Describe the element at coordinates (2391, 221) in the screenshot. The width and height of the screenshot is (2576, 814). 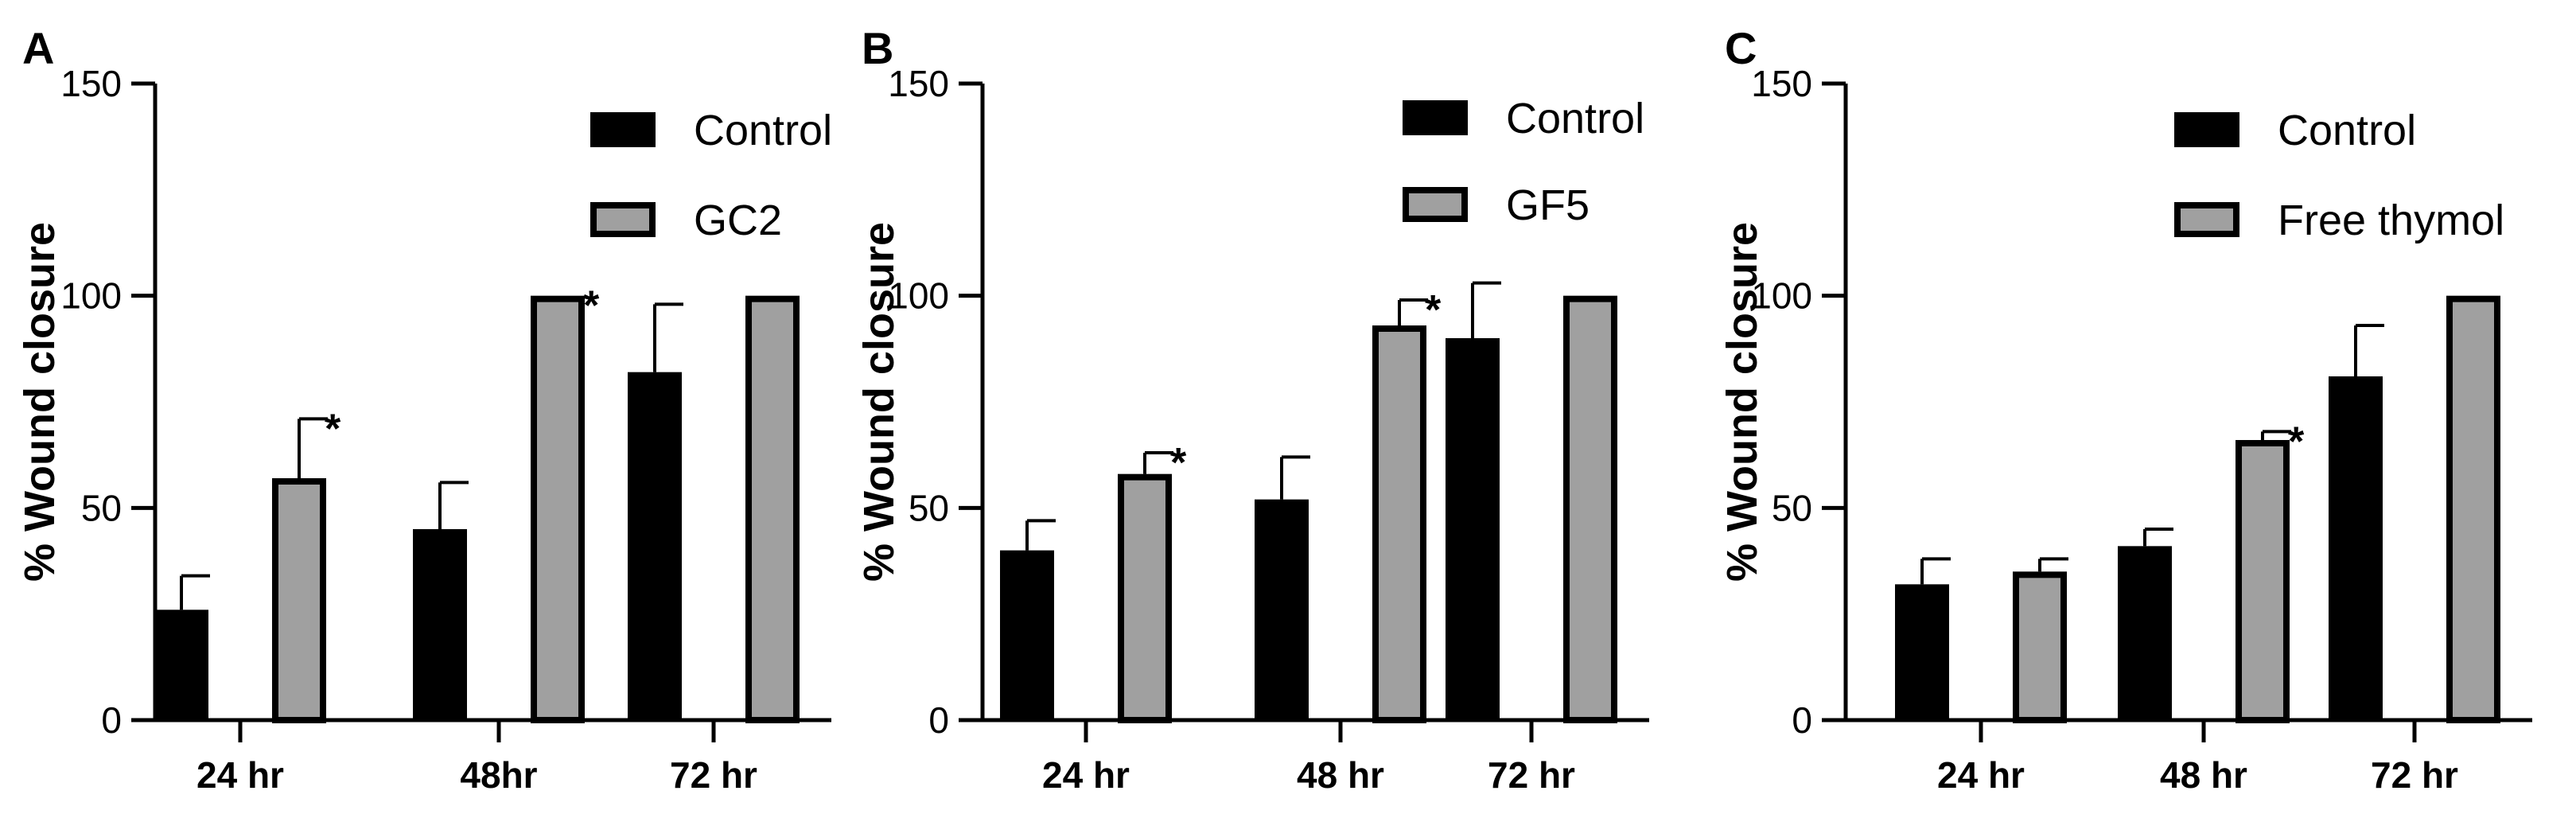
I see `legend-label: Free thymol` at that location.